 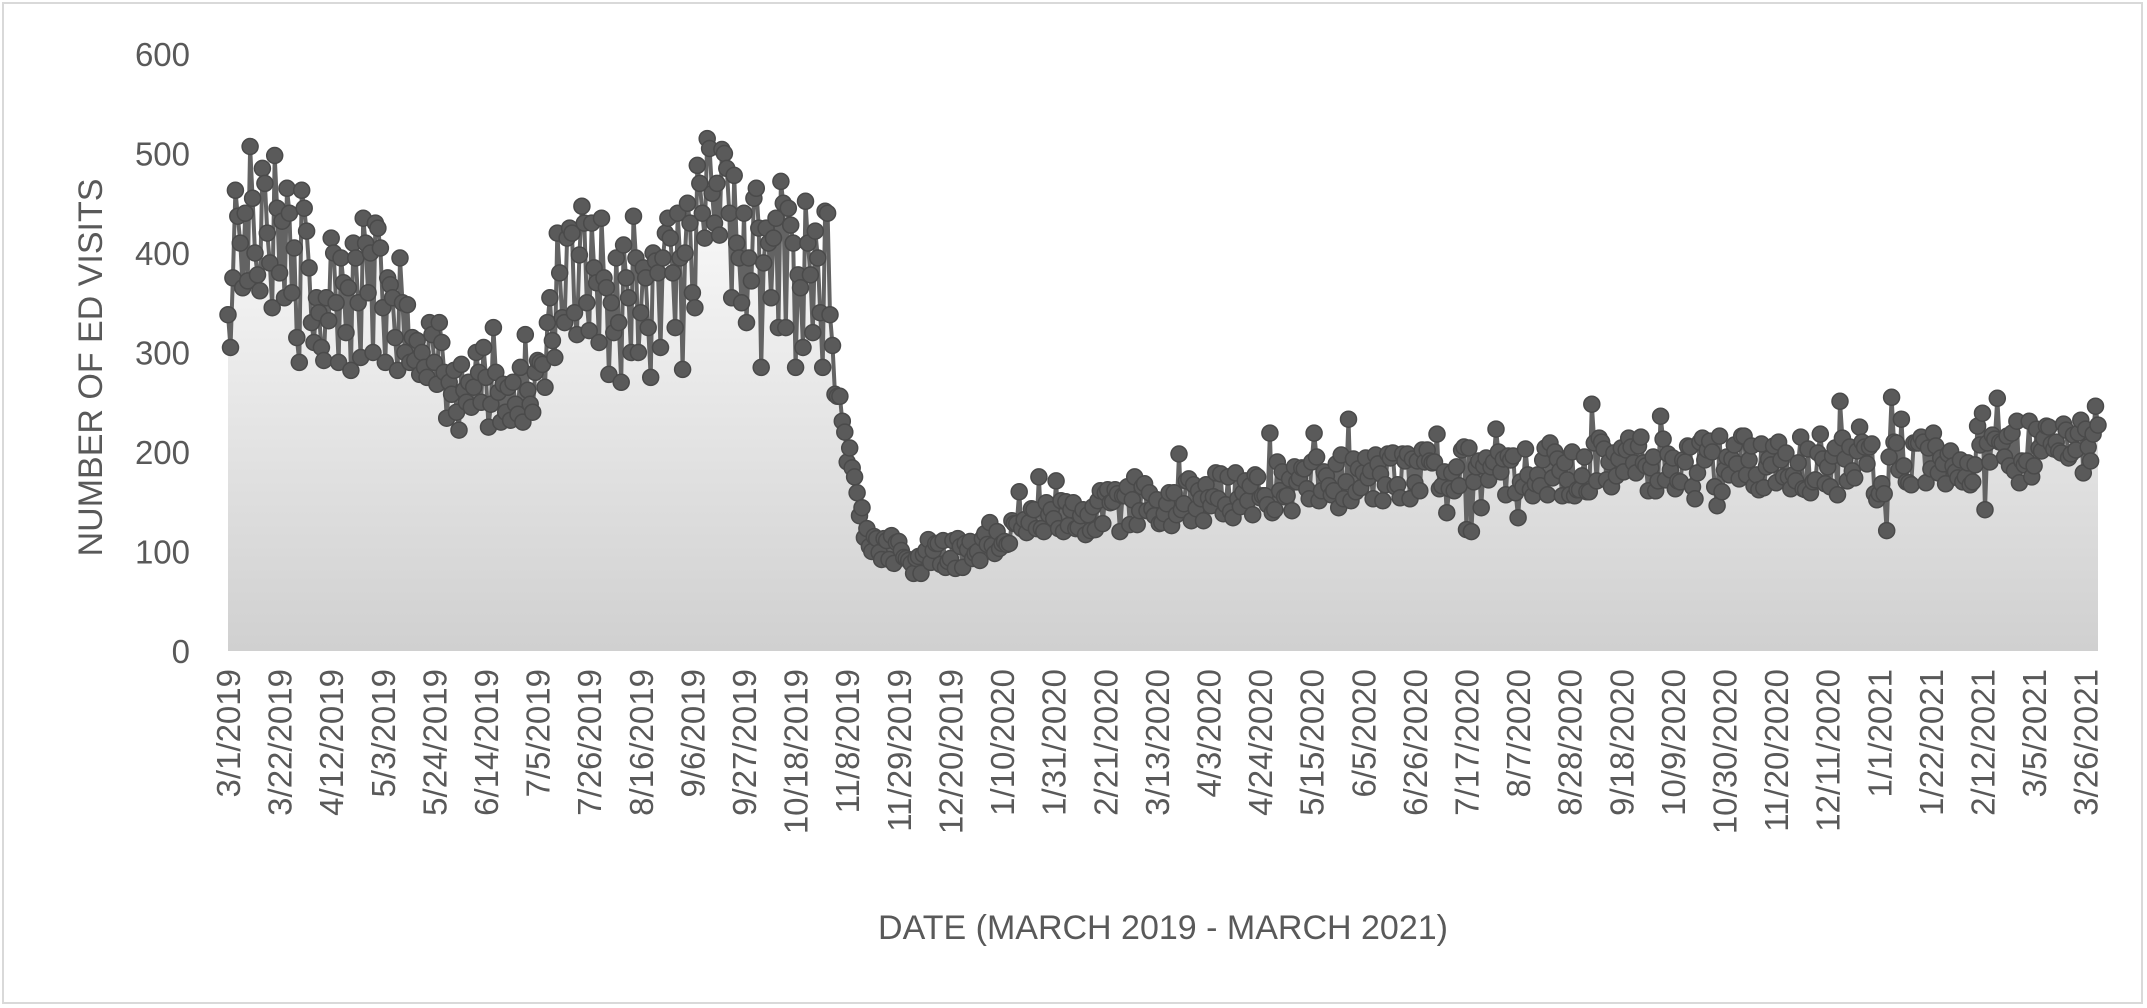 What do you see at coordinates (796, 751) in the screenshot?
I see `x-tick-label: 10/18/2019` at bounding box center [796, 751].